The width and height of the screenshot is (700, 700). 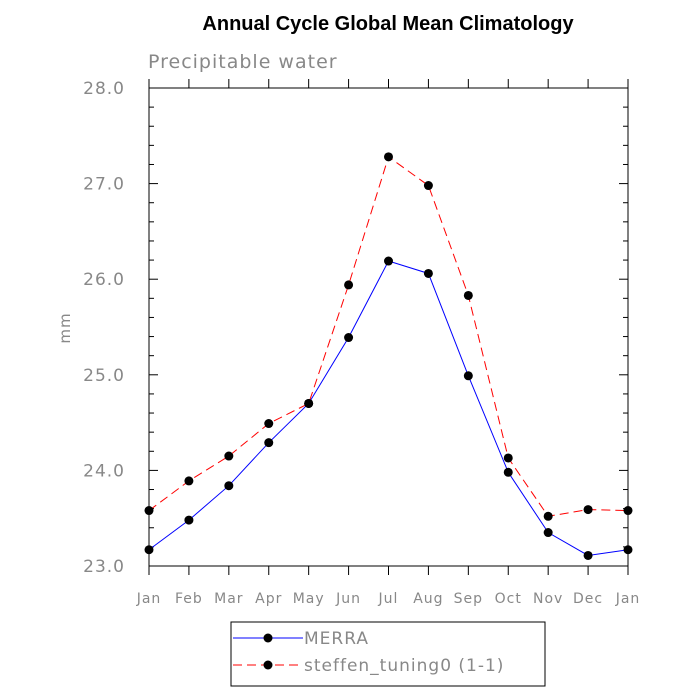 I want to click on legend: MERRA steffen_tuning0 (1-1), so click(x=388, y=654).